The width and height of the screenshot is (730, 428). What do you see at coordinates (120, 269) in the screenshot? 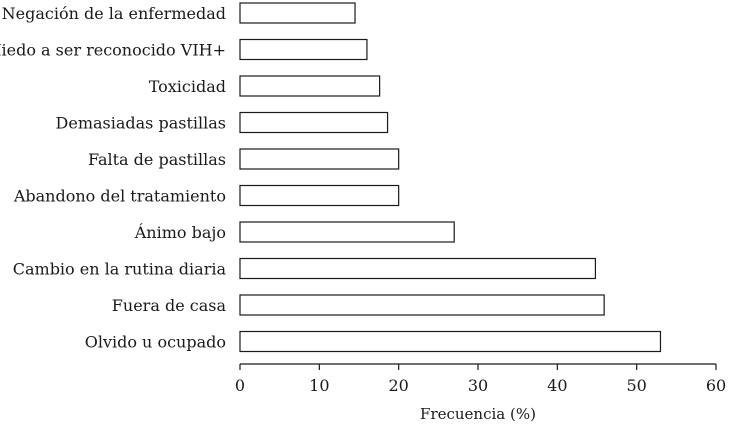
I see `category-label: Cambio en la rutina diaria` at bounding box center [120, 269].